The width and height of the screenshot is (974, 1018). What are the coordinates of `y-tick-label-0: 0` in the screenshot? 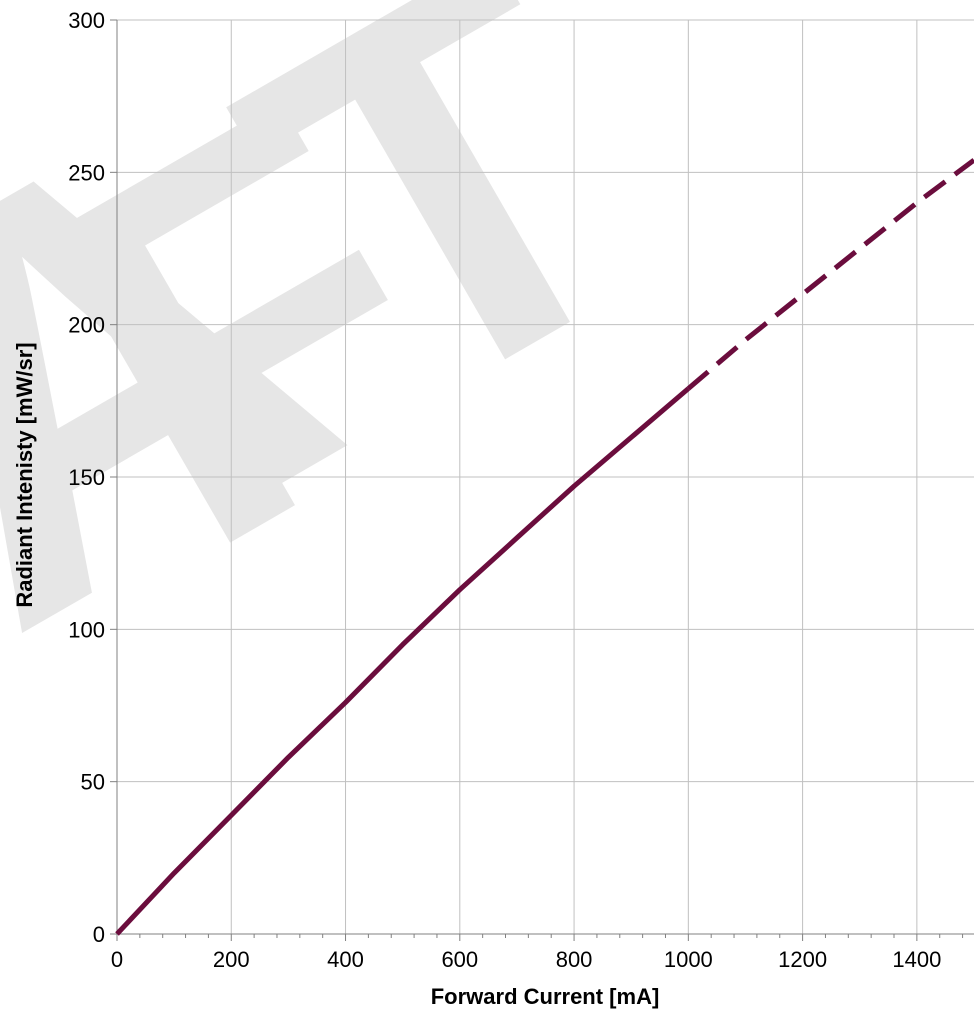 It's located at (99, 934).